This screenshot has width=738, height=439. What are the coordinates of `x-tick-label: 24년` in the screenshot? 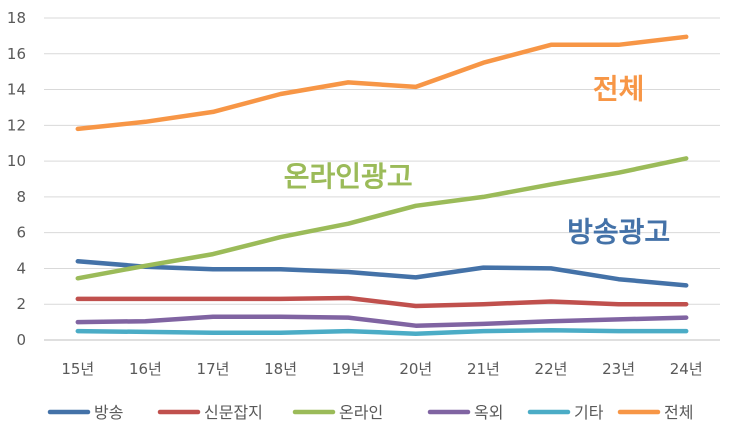 It's located at (686, 369).